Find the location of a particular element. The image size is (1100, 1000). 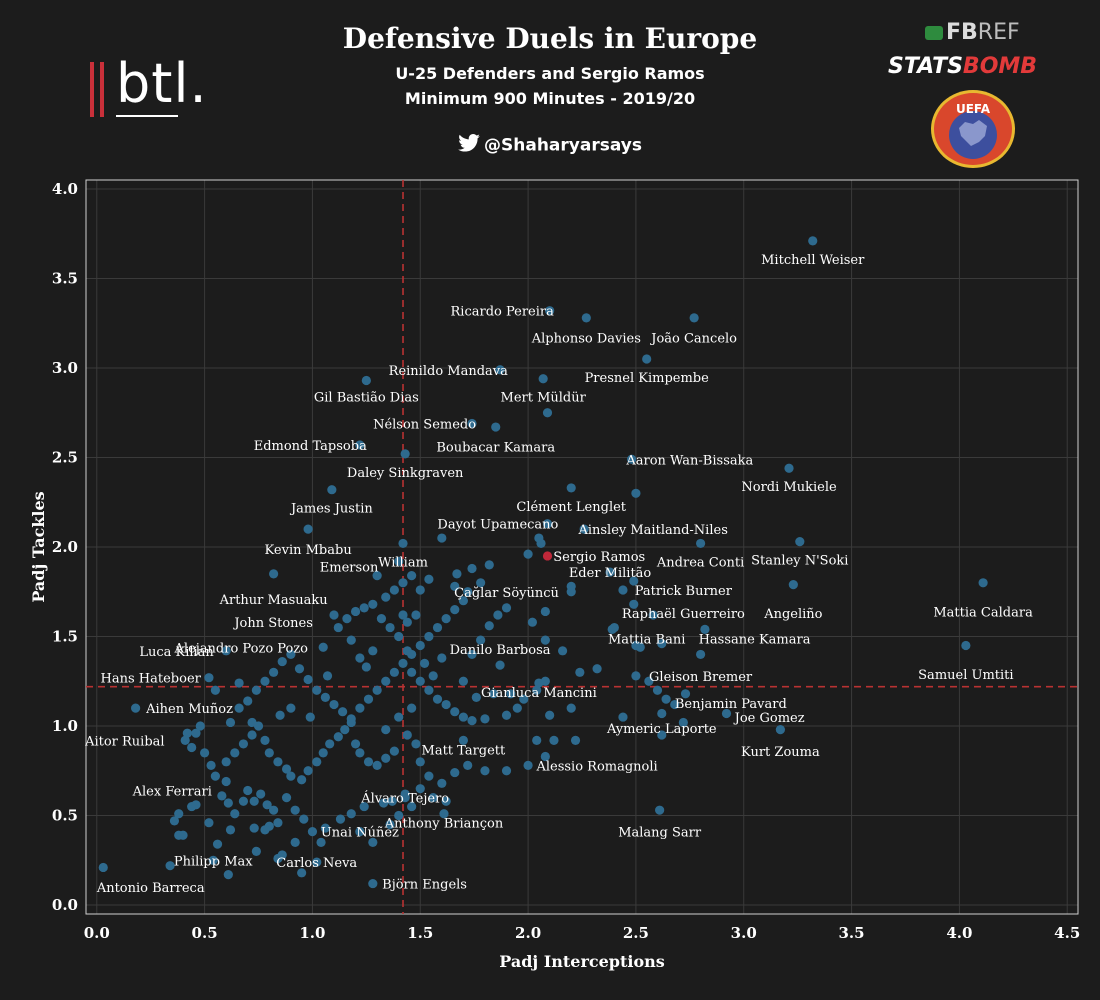

x-tick-label: 0.0 is located at coordinates (97, 933).